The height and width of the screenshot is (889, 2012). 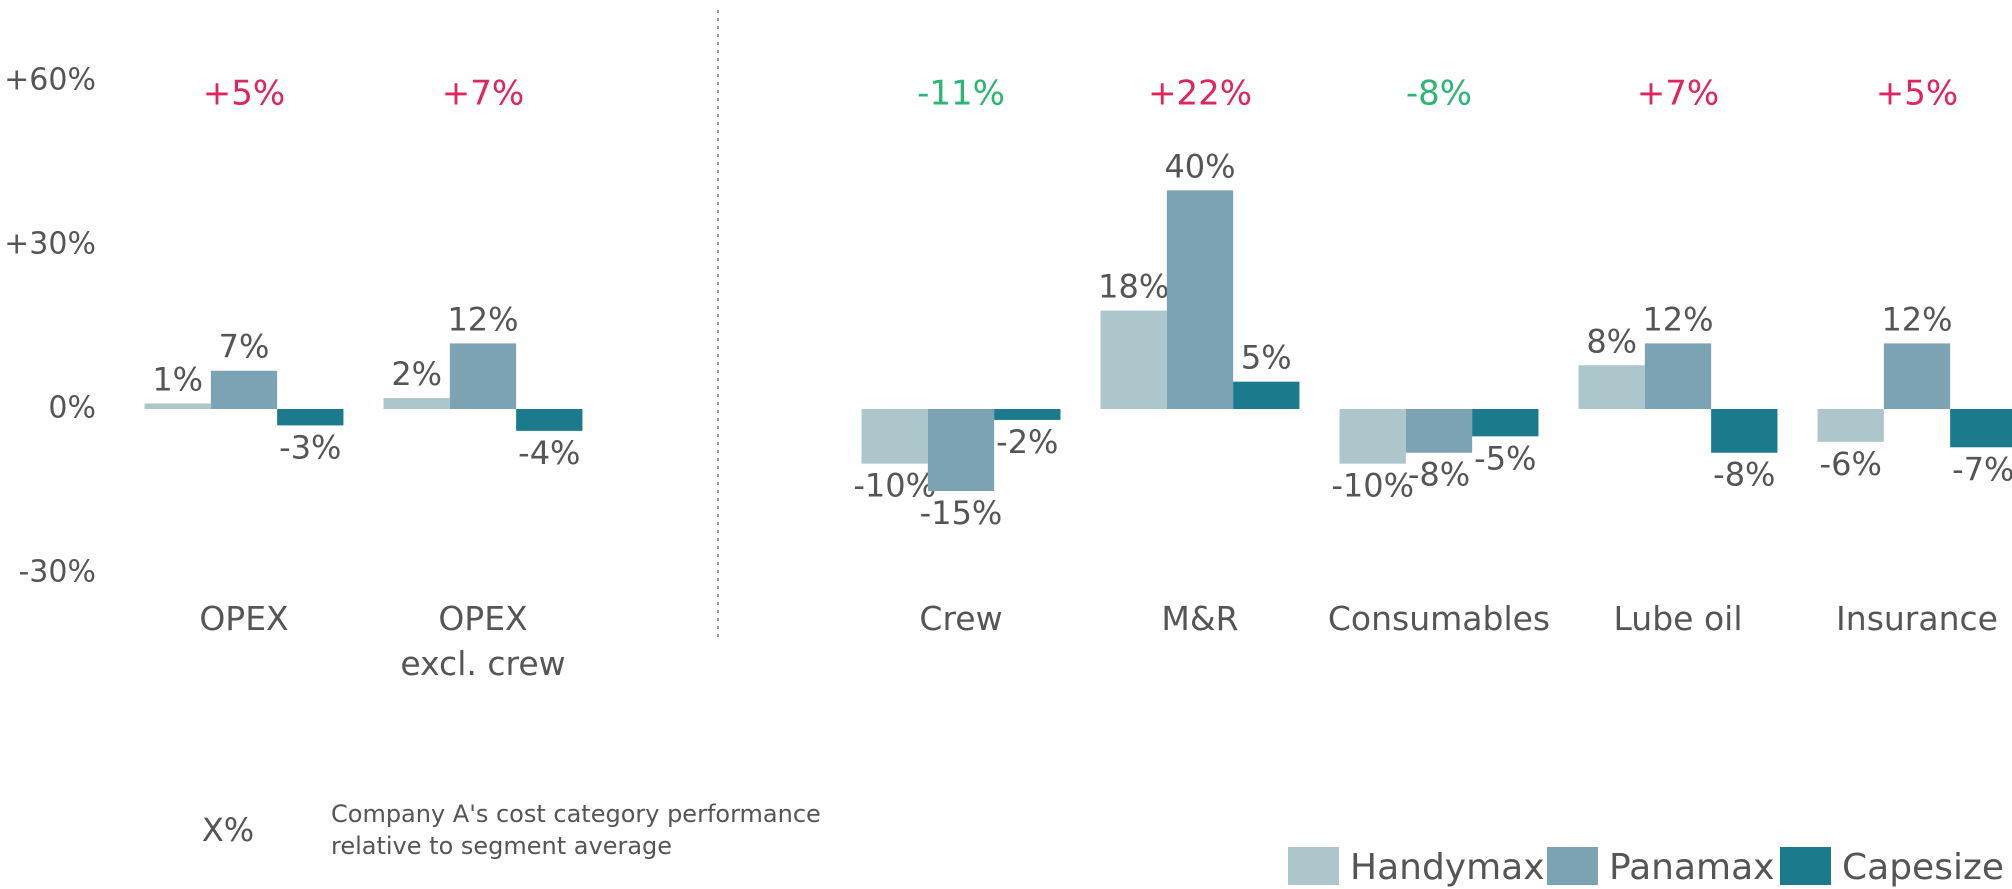 I want to click on y-tick-label: 0%, so click(x=72, y=408).